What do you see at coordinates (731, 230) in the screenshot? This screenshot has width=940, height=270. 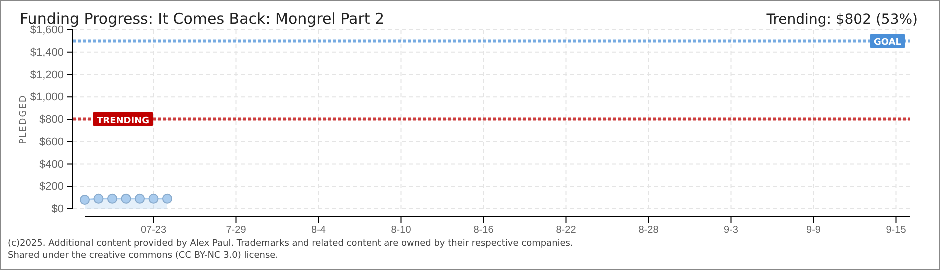 I see `x-tick-label: 9-3` at bounding box center [731, 230].